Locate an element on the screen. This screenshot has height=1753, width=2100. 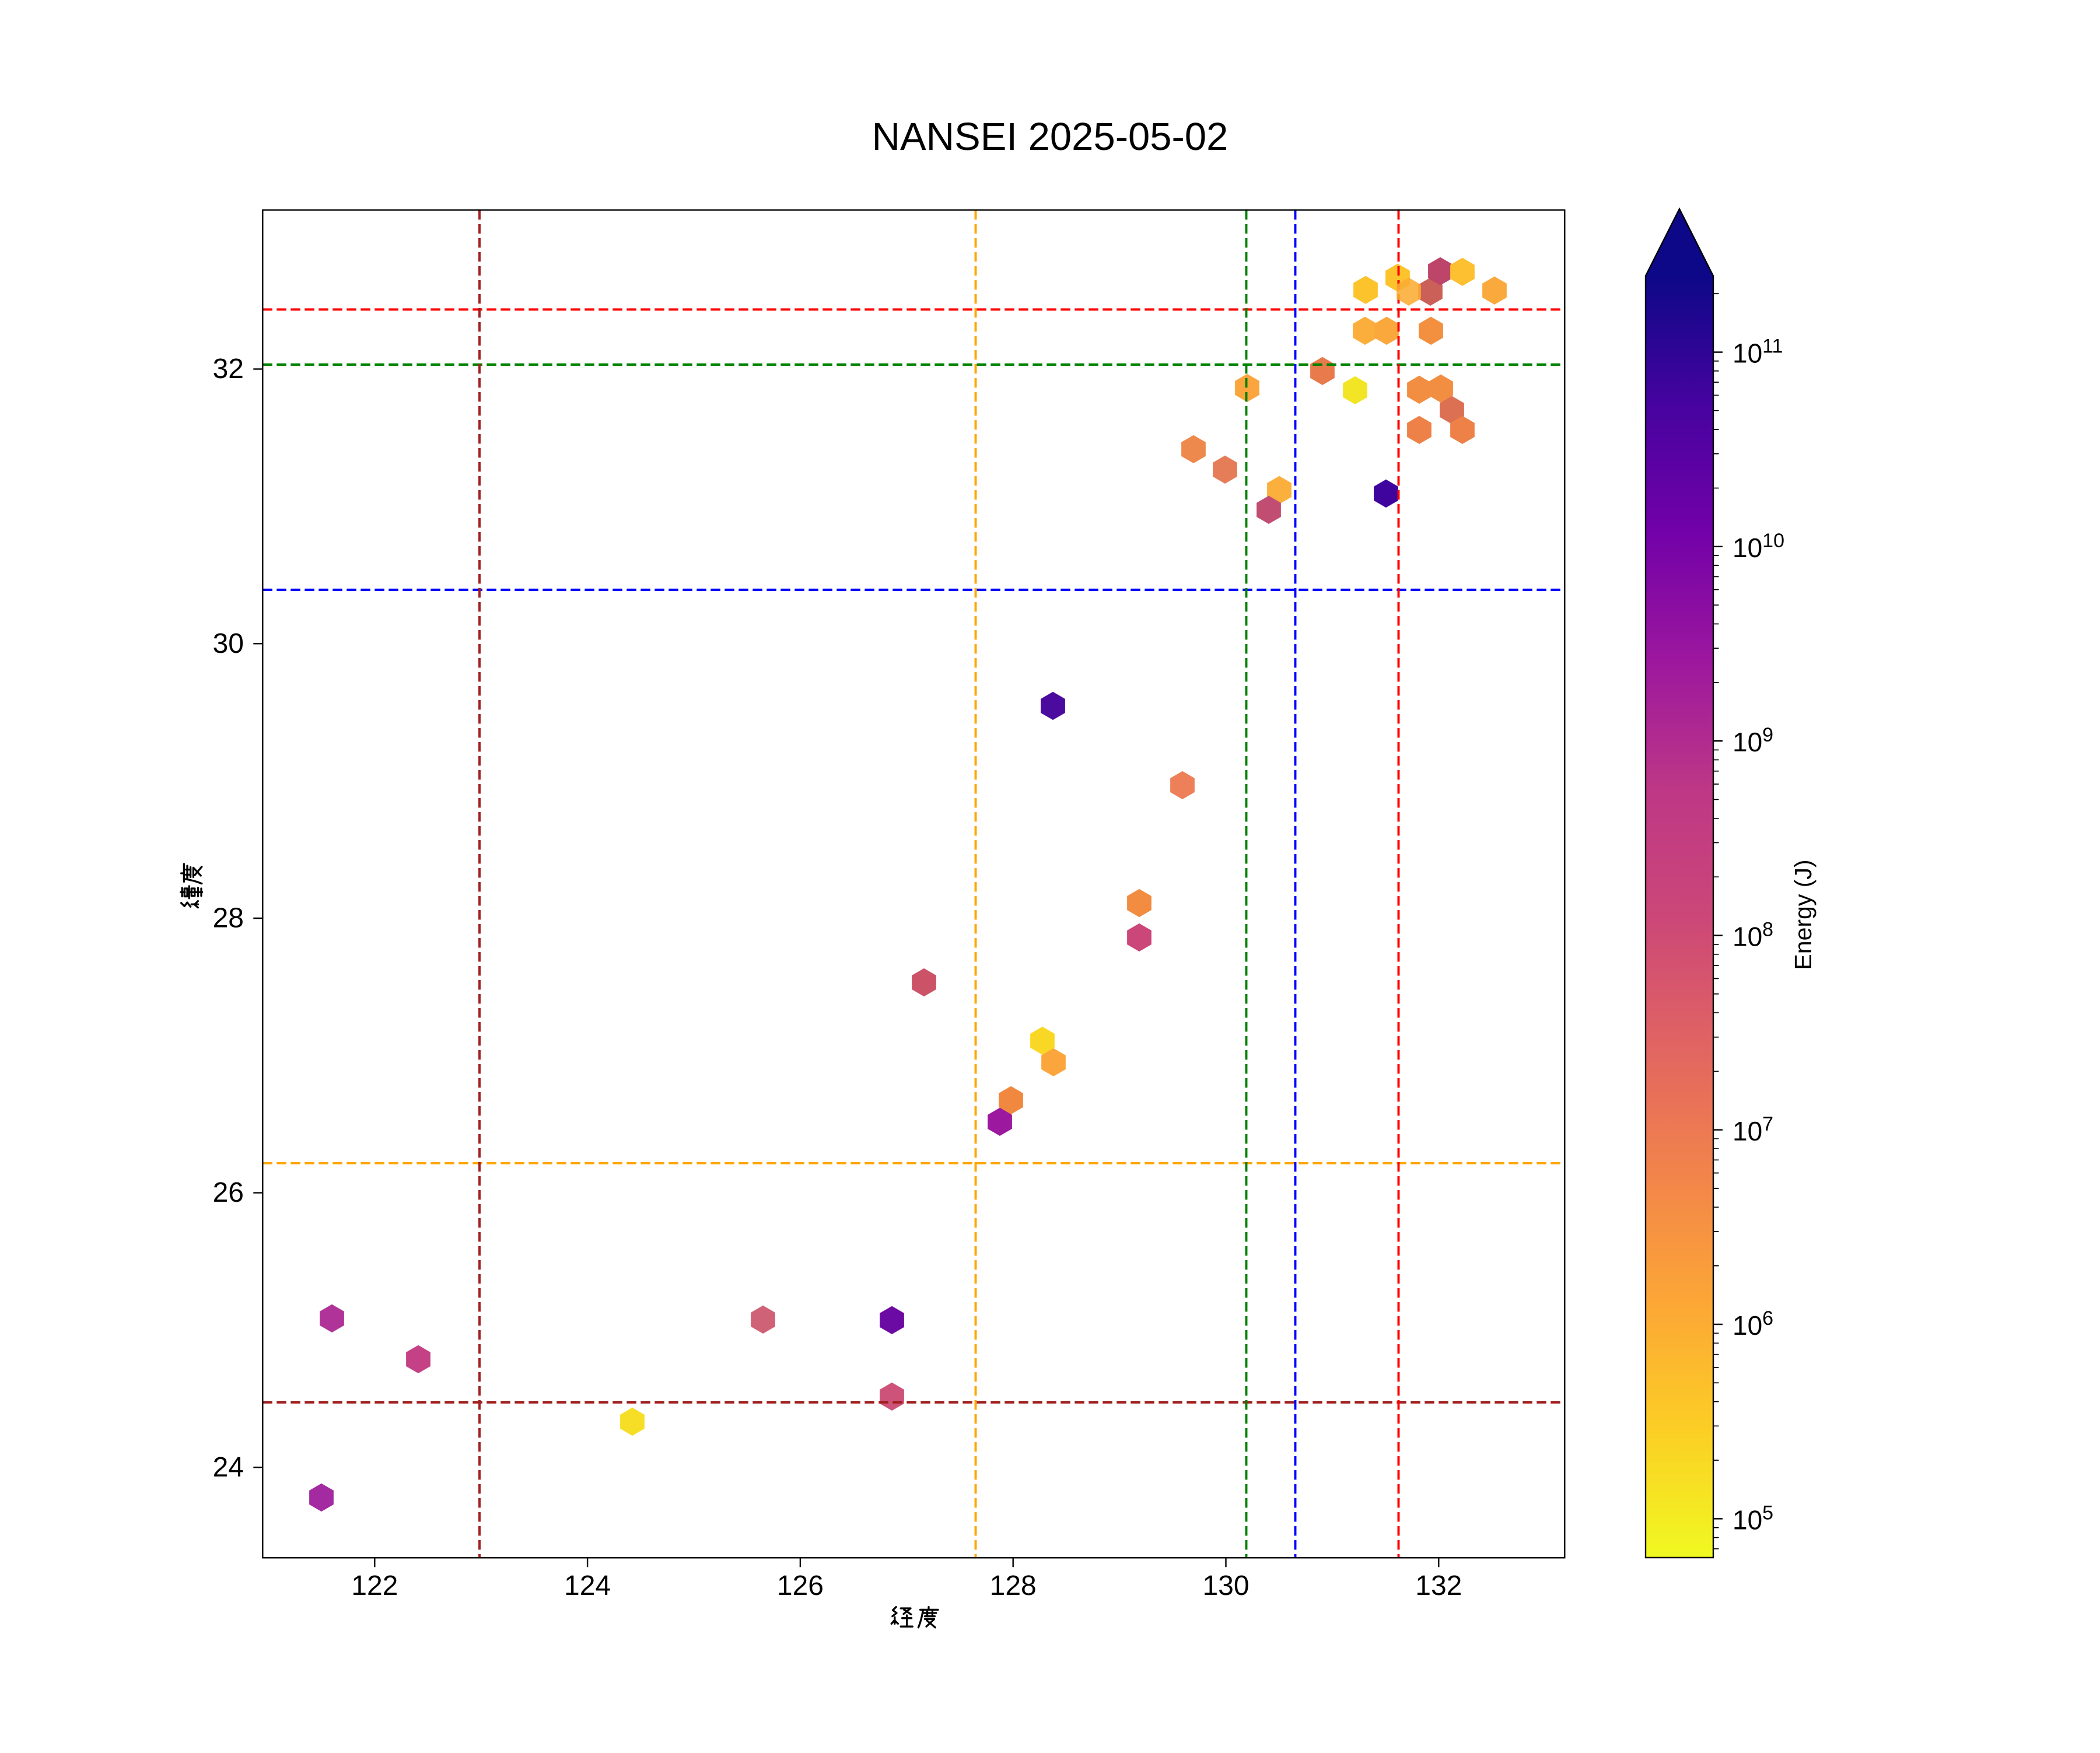
svg-text: 122 is located at coordinates (374, 1585).